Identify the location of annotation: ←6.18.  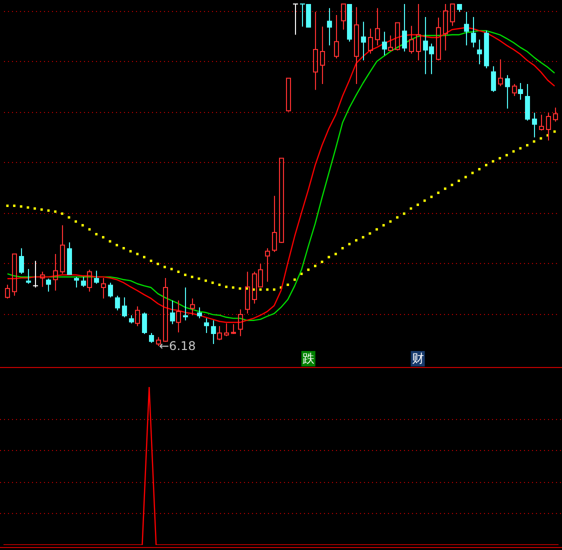
(177, 346).